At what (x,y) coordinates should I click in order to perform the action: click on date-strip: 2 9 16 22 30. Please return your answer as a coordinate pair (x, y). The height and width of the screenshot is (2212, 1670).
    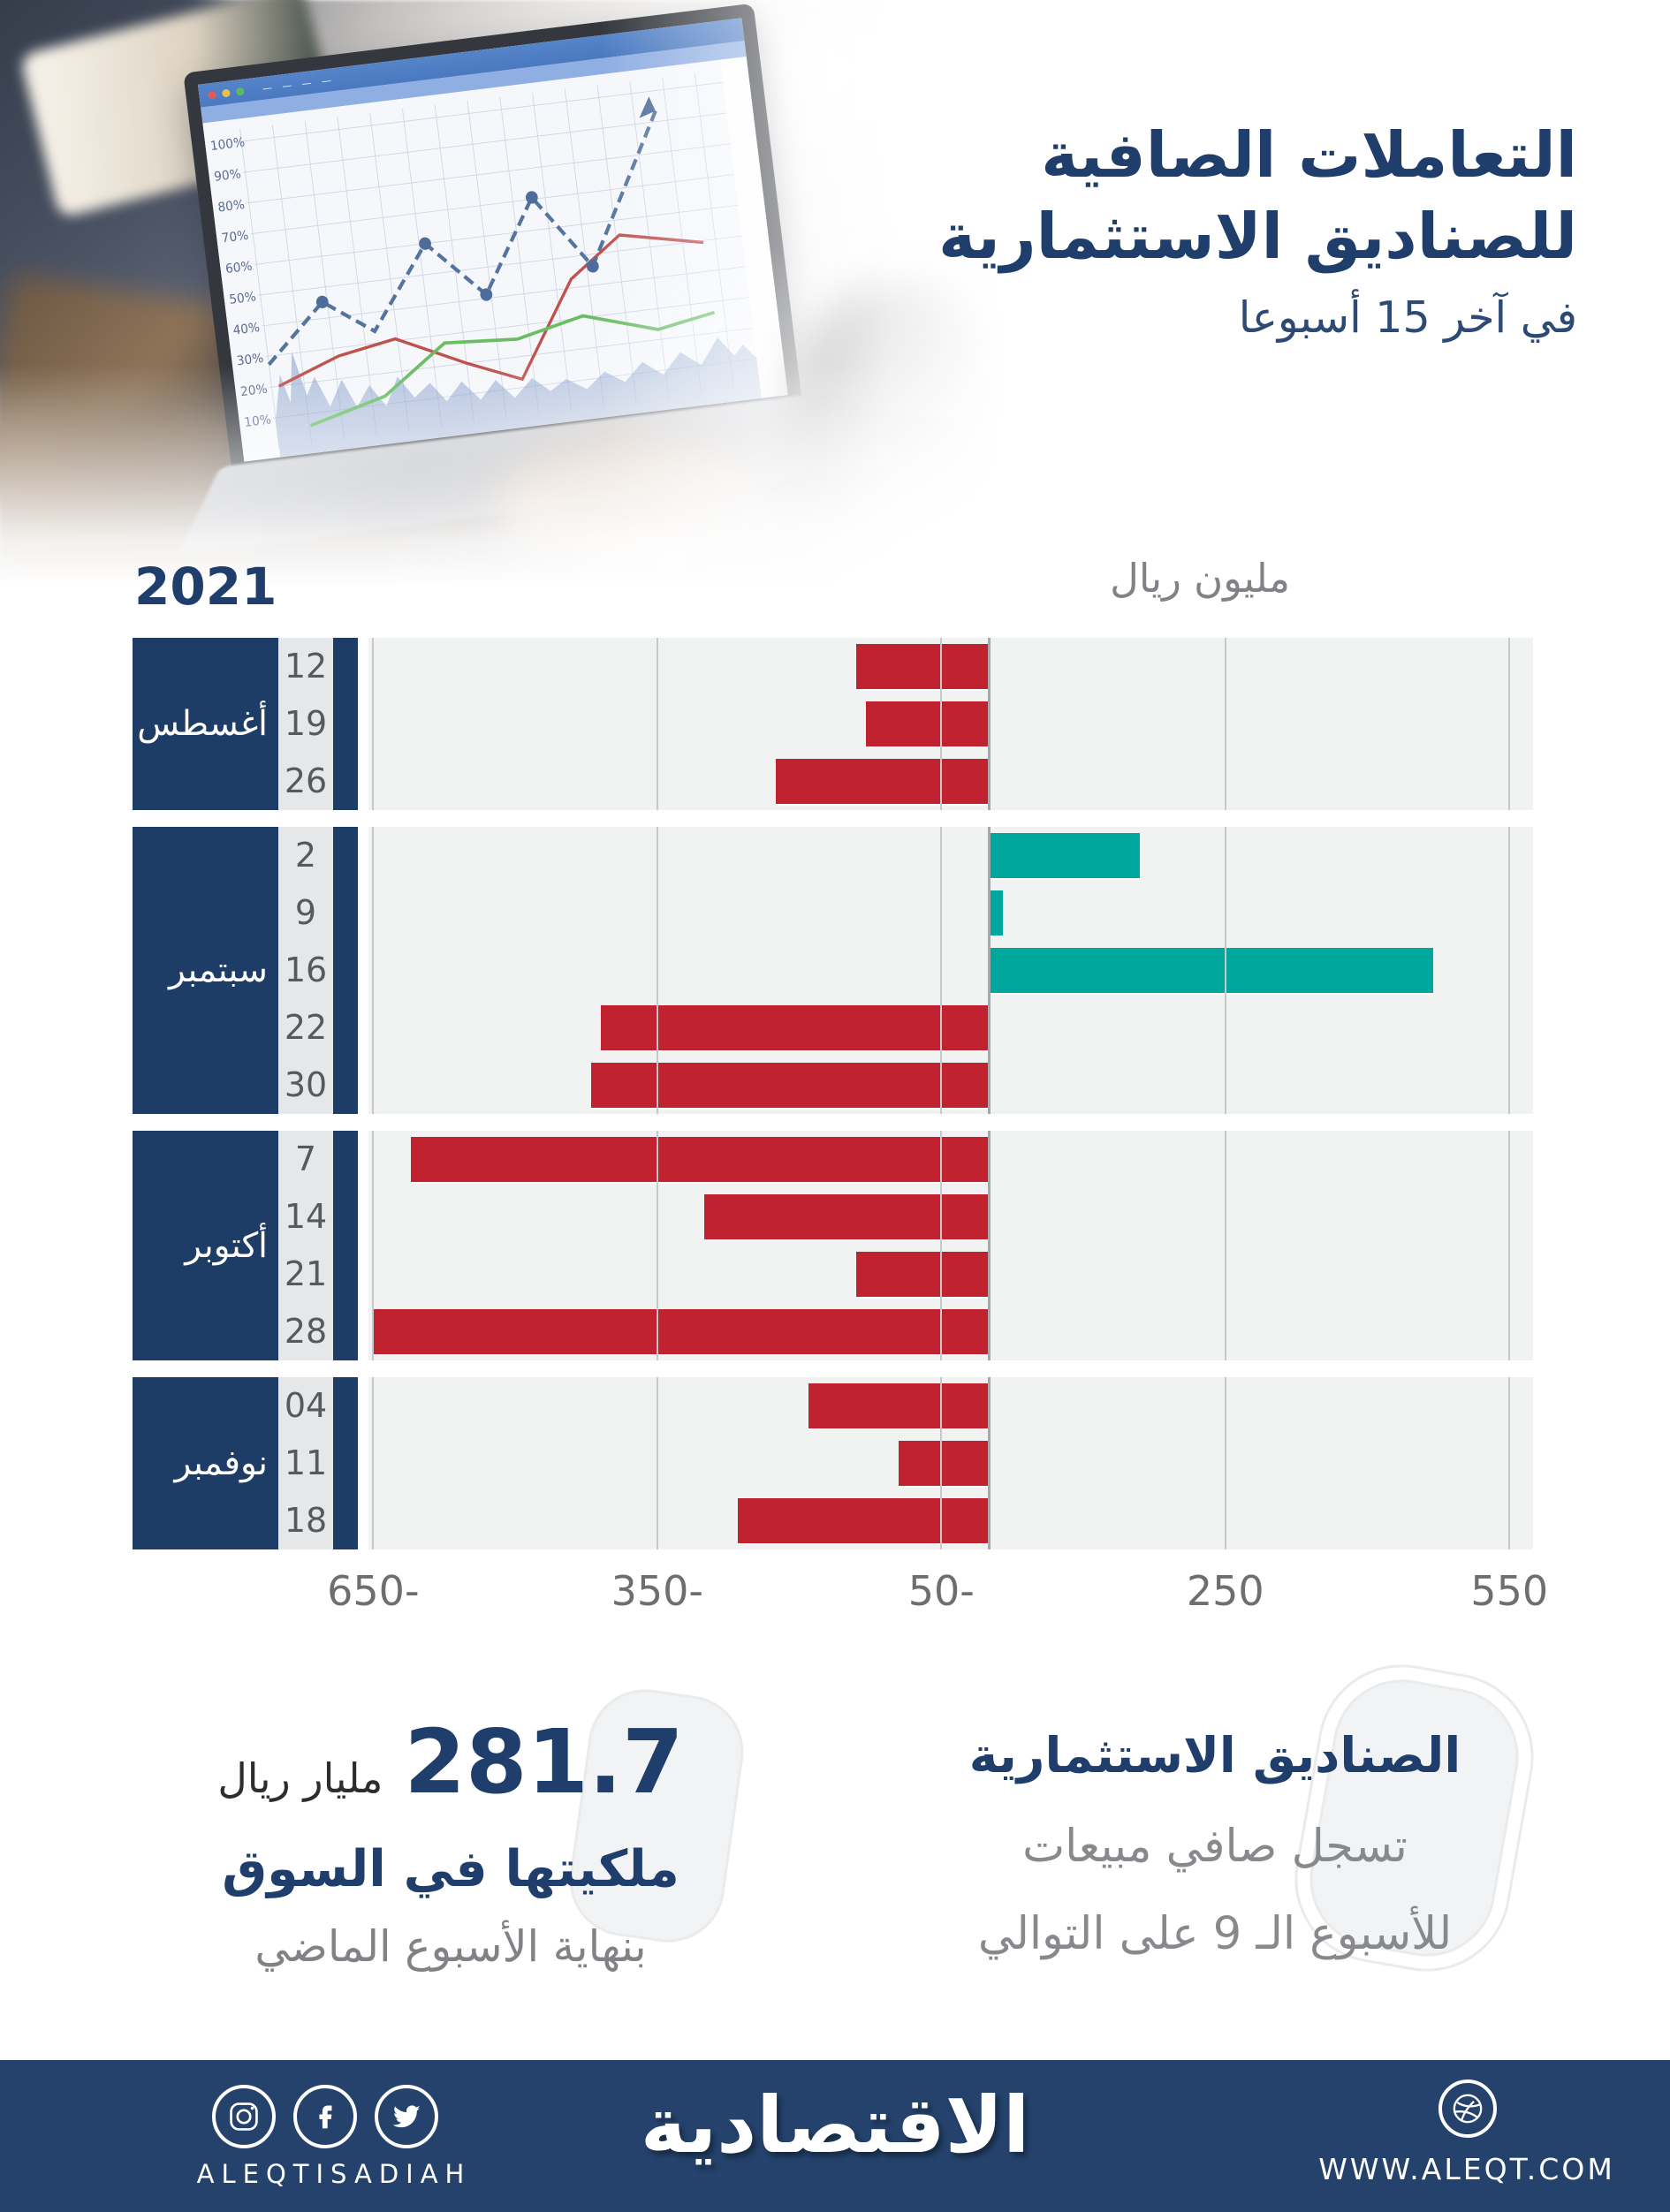
    Looking at the image, I should click on (305, 970).